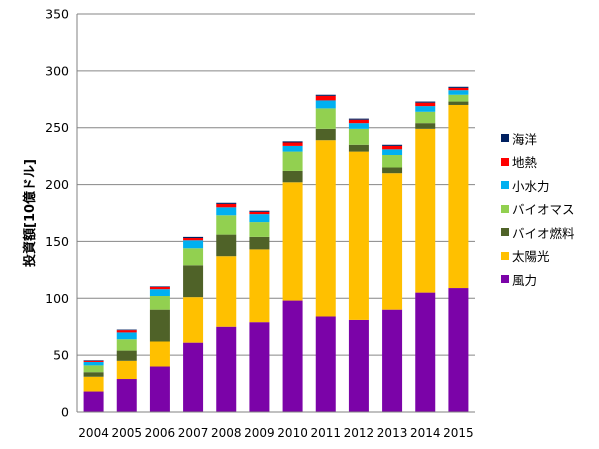  I want to click on bar-stack-2004, so click(93, 386).